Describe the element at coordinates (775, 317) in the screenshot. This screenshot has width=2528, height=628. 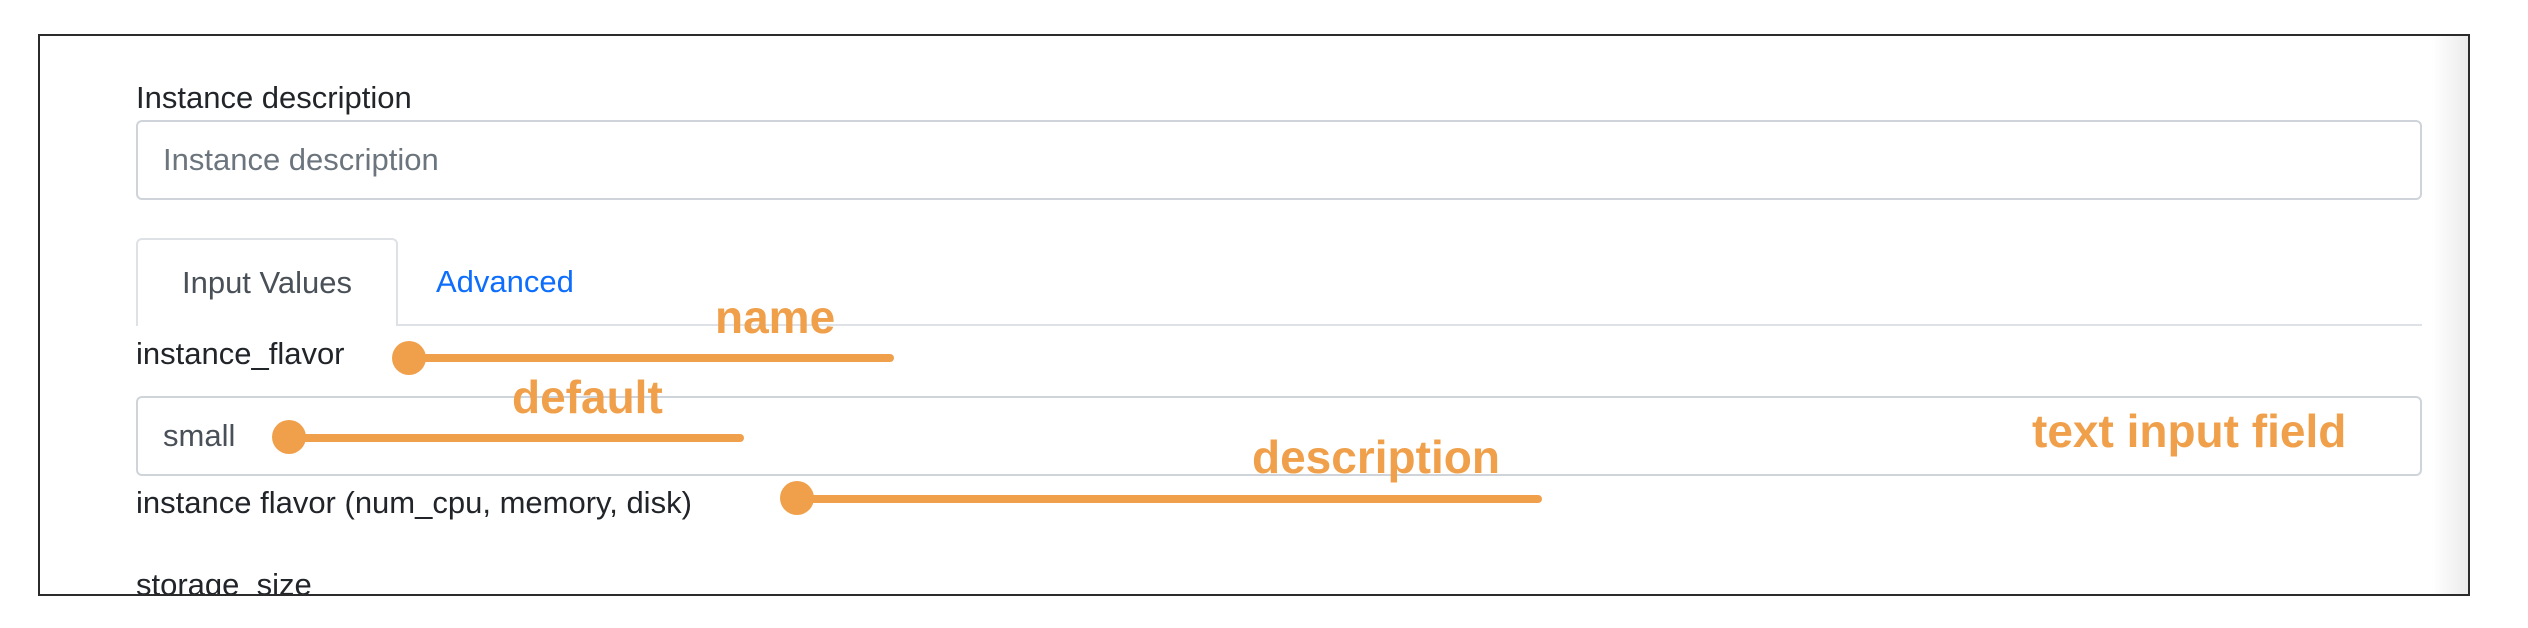
I see `annotation-name: name` at that location.